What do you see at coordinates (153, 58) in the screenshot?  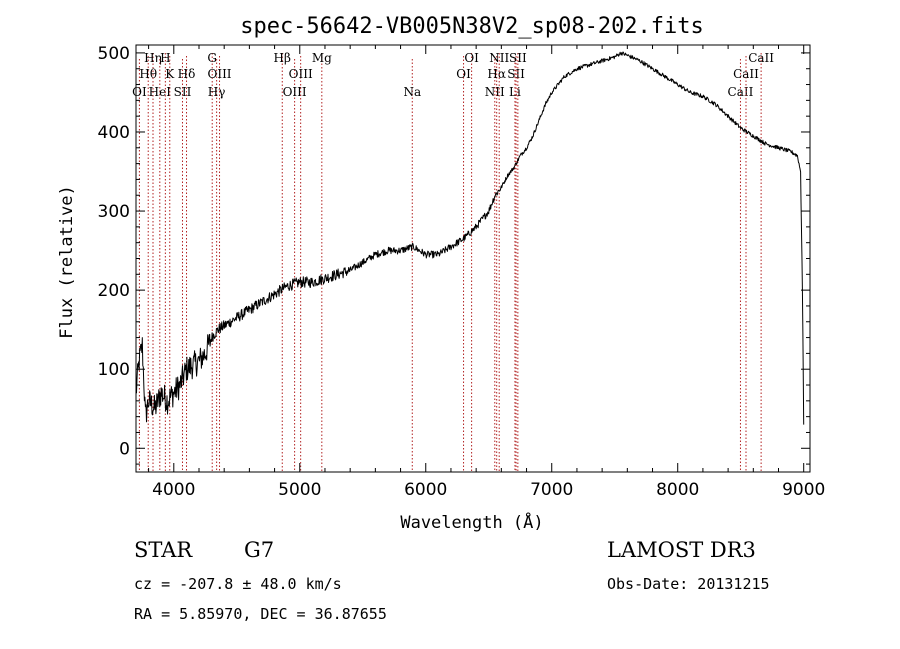 I see `spectral-line-label: Hη` at bounding box center [153, 58].